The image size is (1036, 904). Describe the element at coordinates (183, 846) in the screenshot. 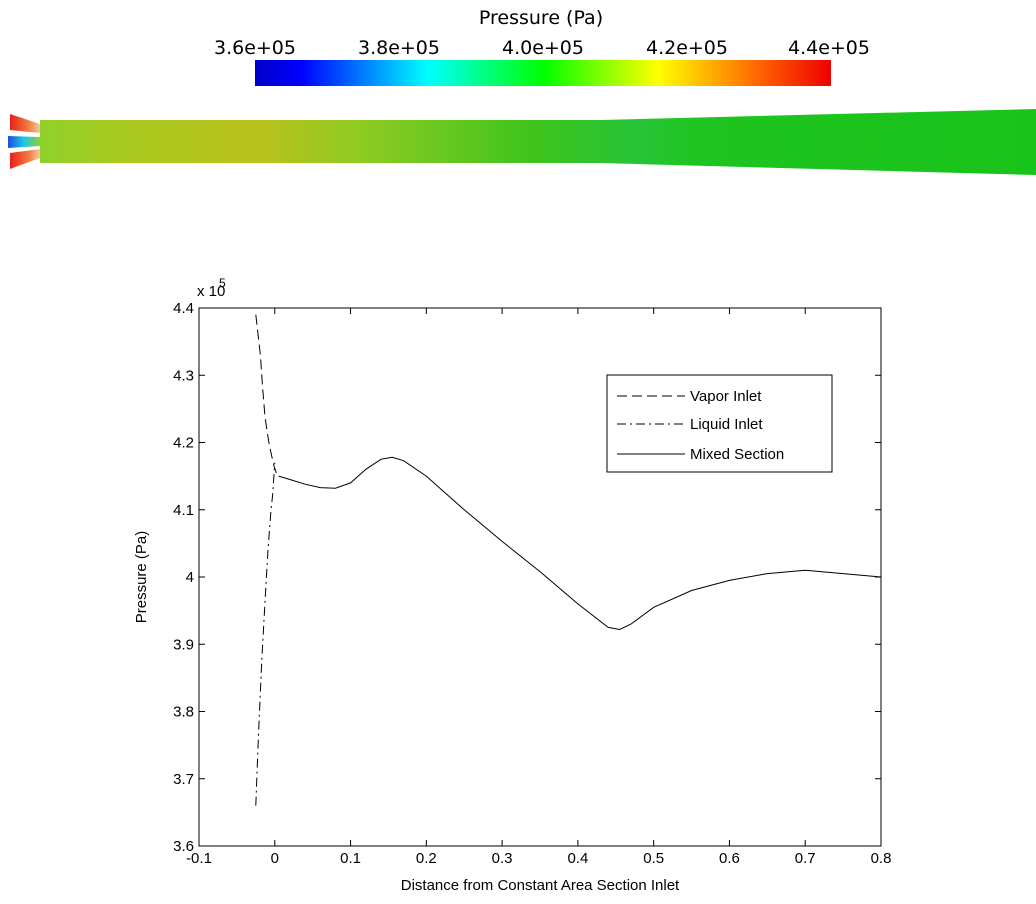

I see `y-tick-label: 3.6` at that location.